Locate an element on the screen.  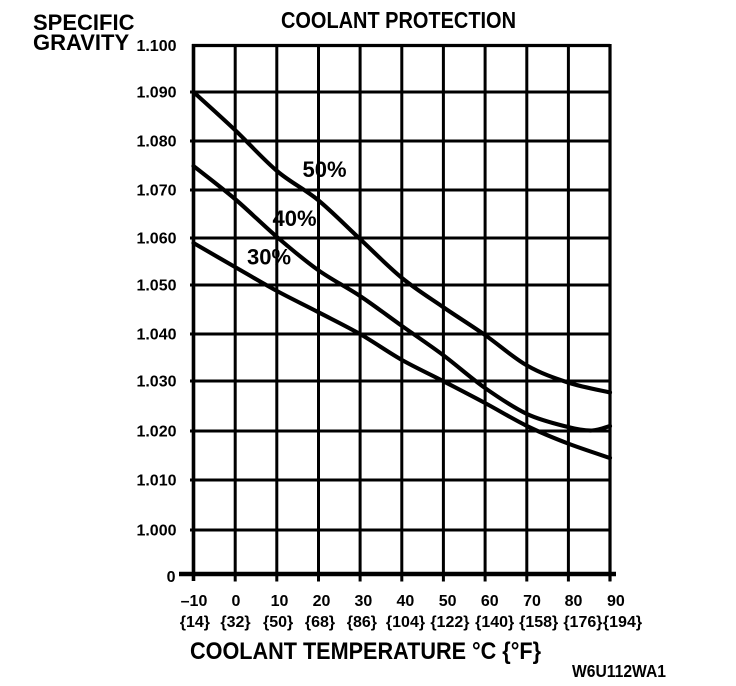
svg-text: W6U112WA1 is located at coordinates (619, 671).